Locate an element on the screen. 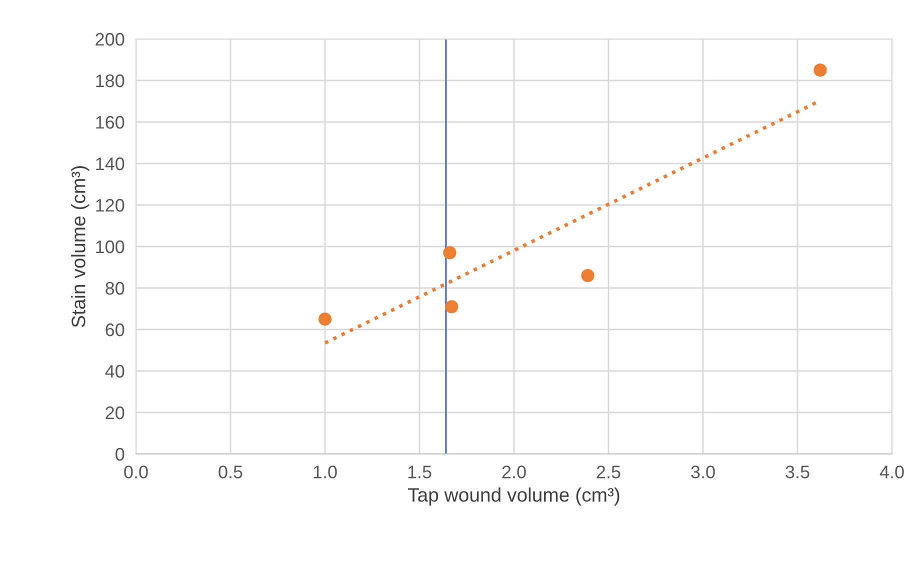 The width and height of the screenshot is (922, 561). x-tick-label: 0.0 is located at coordinates (136, 472).